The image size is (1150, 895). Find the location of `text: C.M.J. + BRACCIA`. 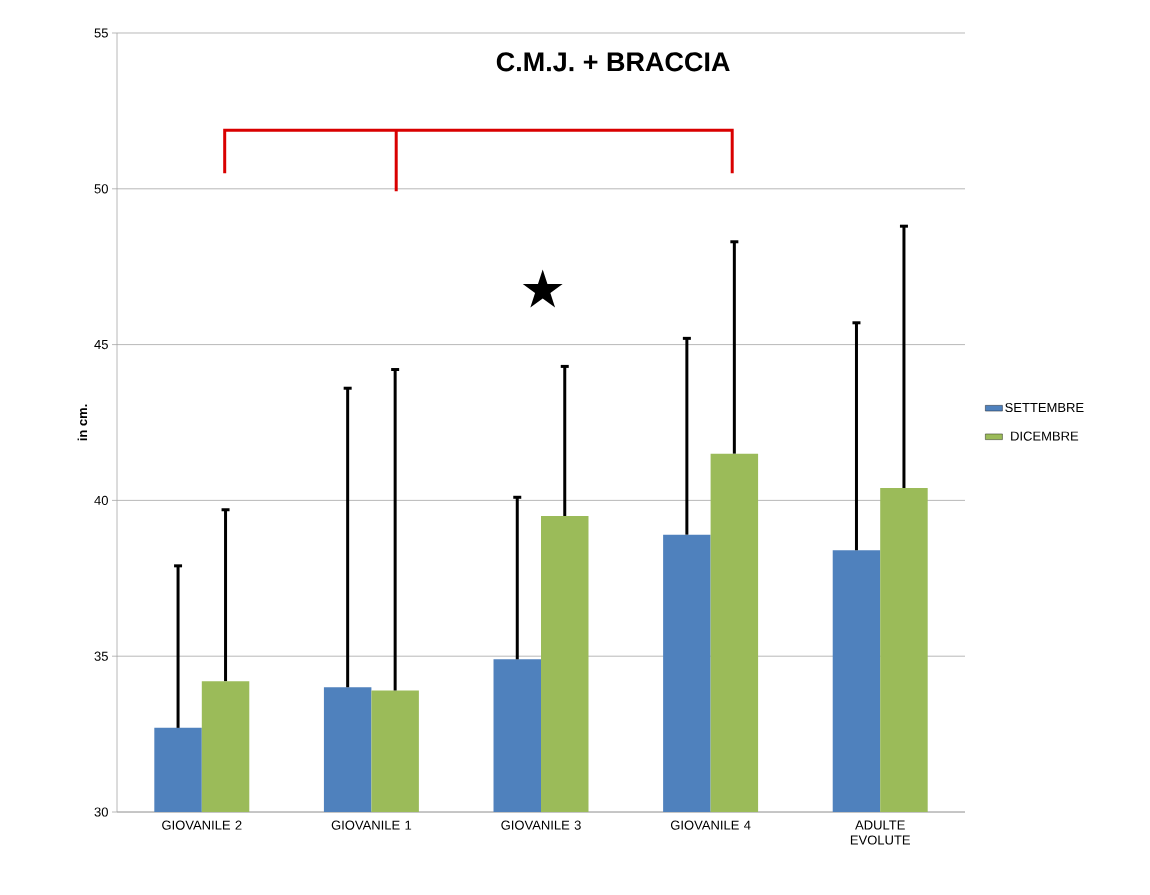

text: C.M.J. + BRACCIA is located at coordinates (613, 62).